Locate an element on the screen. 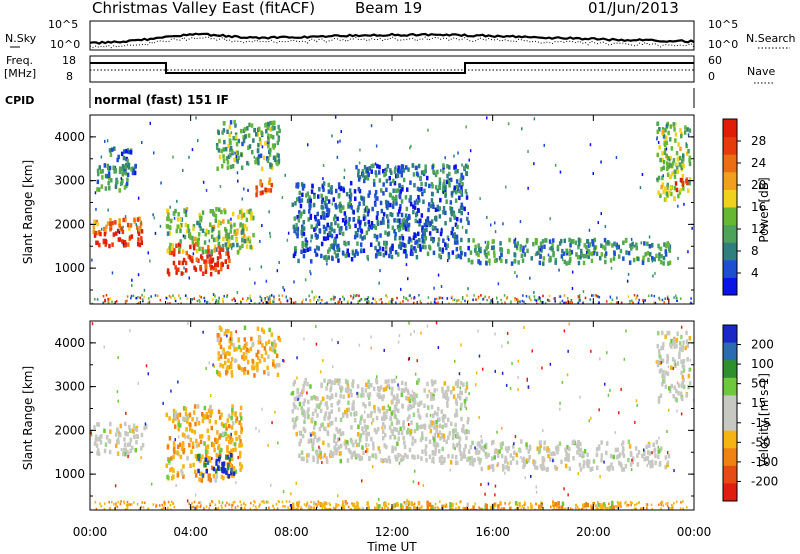 Image resolution: width=800 pixels, height=554 pixels. colorbar-segment is located at coordinates (730, 334).